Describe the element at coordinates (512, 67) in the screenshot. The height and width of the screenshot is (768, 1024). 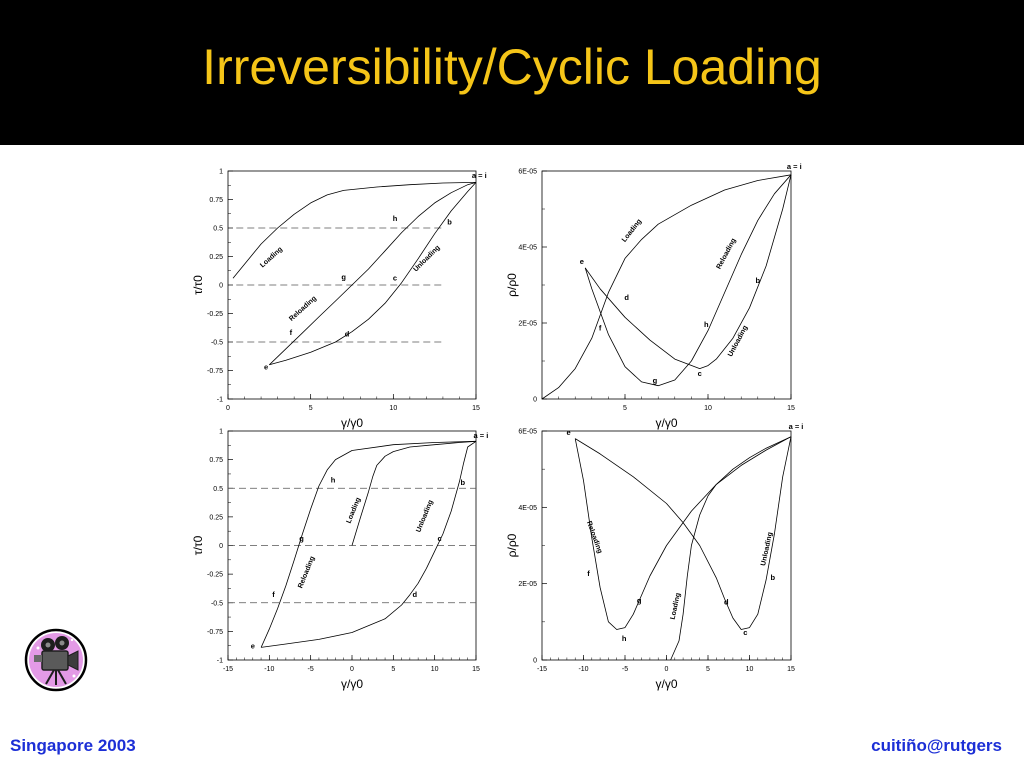
I see `page-title: Irreversibility/Cyclic Loading` at that location.